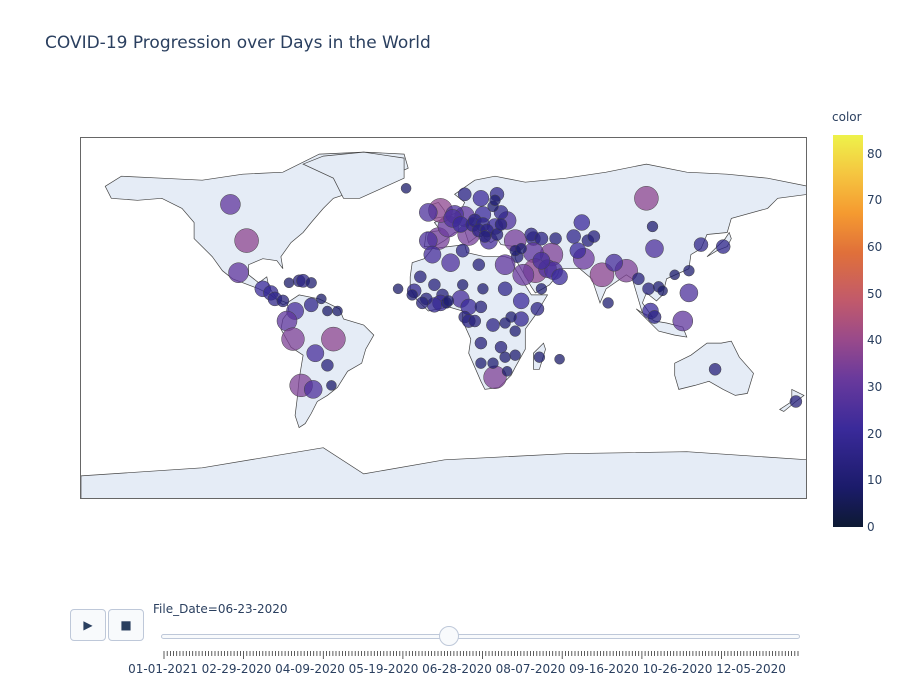 Image resolution: width=900 pixels, height=700 pixels. What do you see at coordinates (480, 636) in the screenshot?
I see `slider-track` at bounding box center [480, 636].